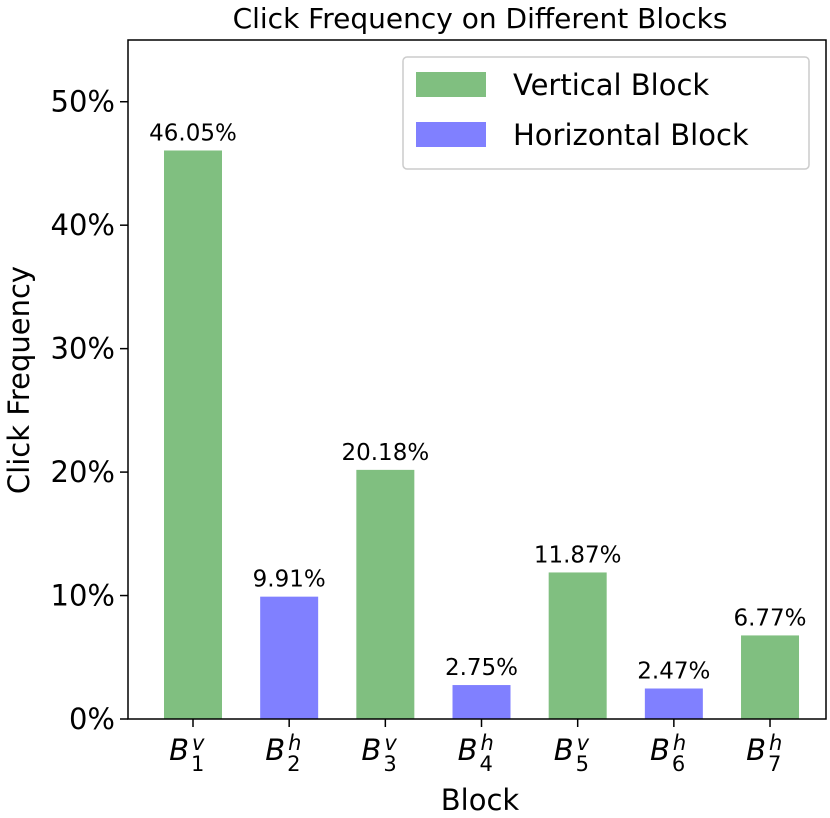  What do you see at coordinates (92, 719) in the screenshot?
I see `y-tick-label: 0%` at bounding box center [92, 719].